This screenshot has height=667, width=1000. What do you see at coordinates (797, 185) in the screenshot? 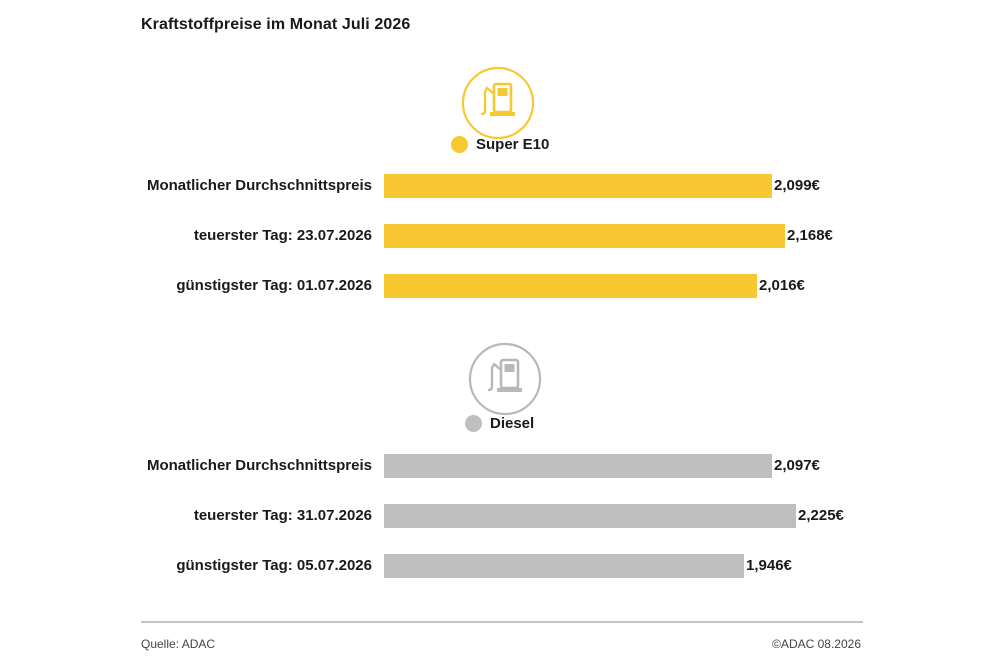
I see `value-label: 2,099€` at bounding box center [797, 185].